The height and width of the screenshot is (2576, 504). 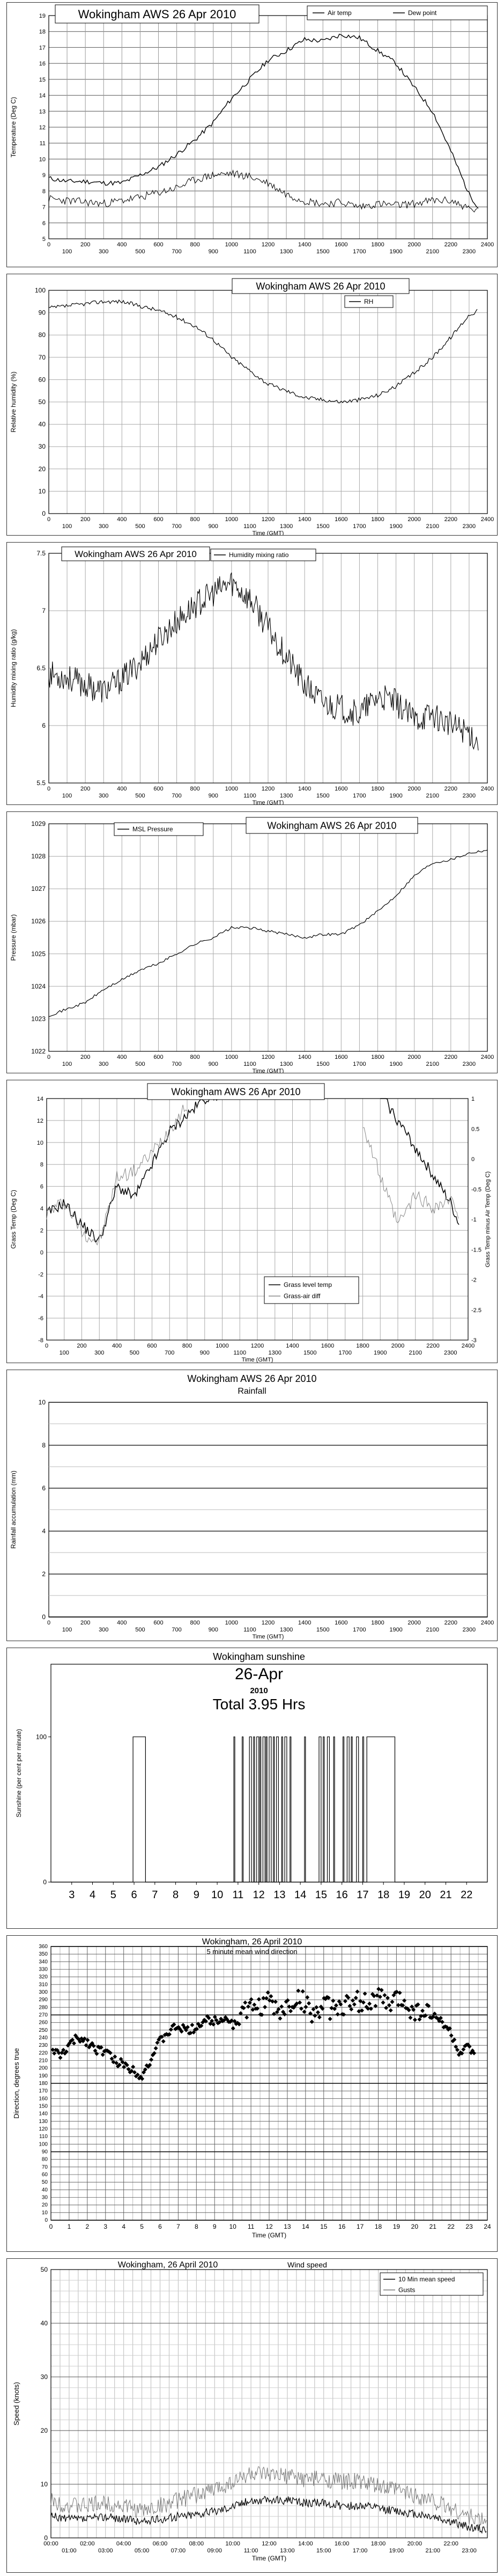 What do you see at coordinates (450, 519) in the screenshot?
I see `x-tick-label: 2200` at bounding box center [450, 519].